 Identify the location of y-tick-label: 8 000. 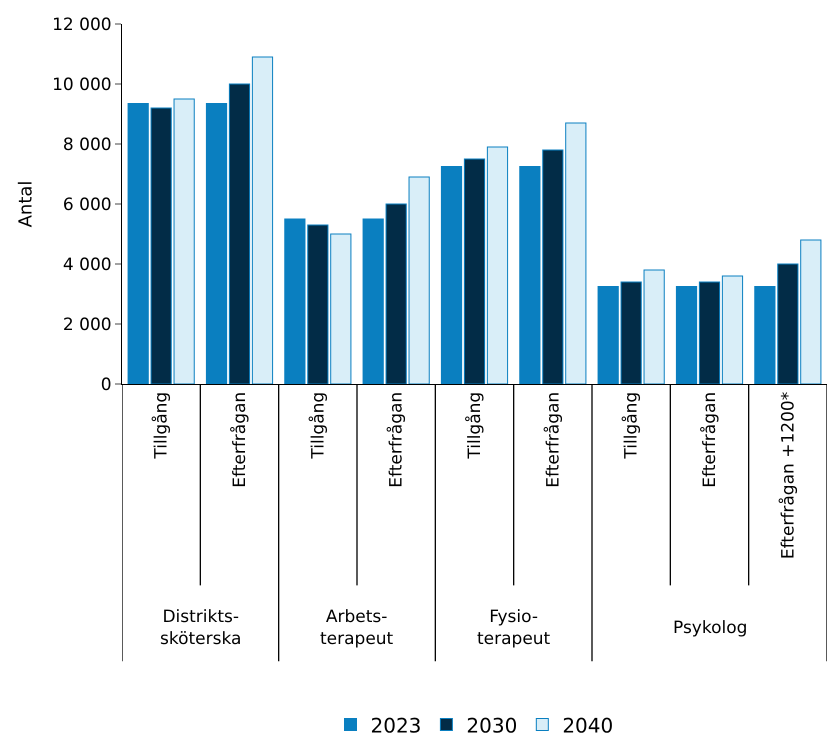
(87, 144).